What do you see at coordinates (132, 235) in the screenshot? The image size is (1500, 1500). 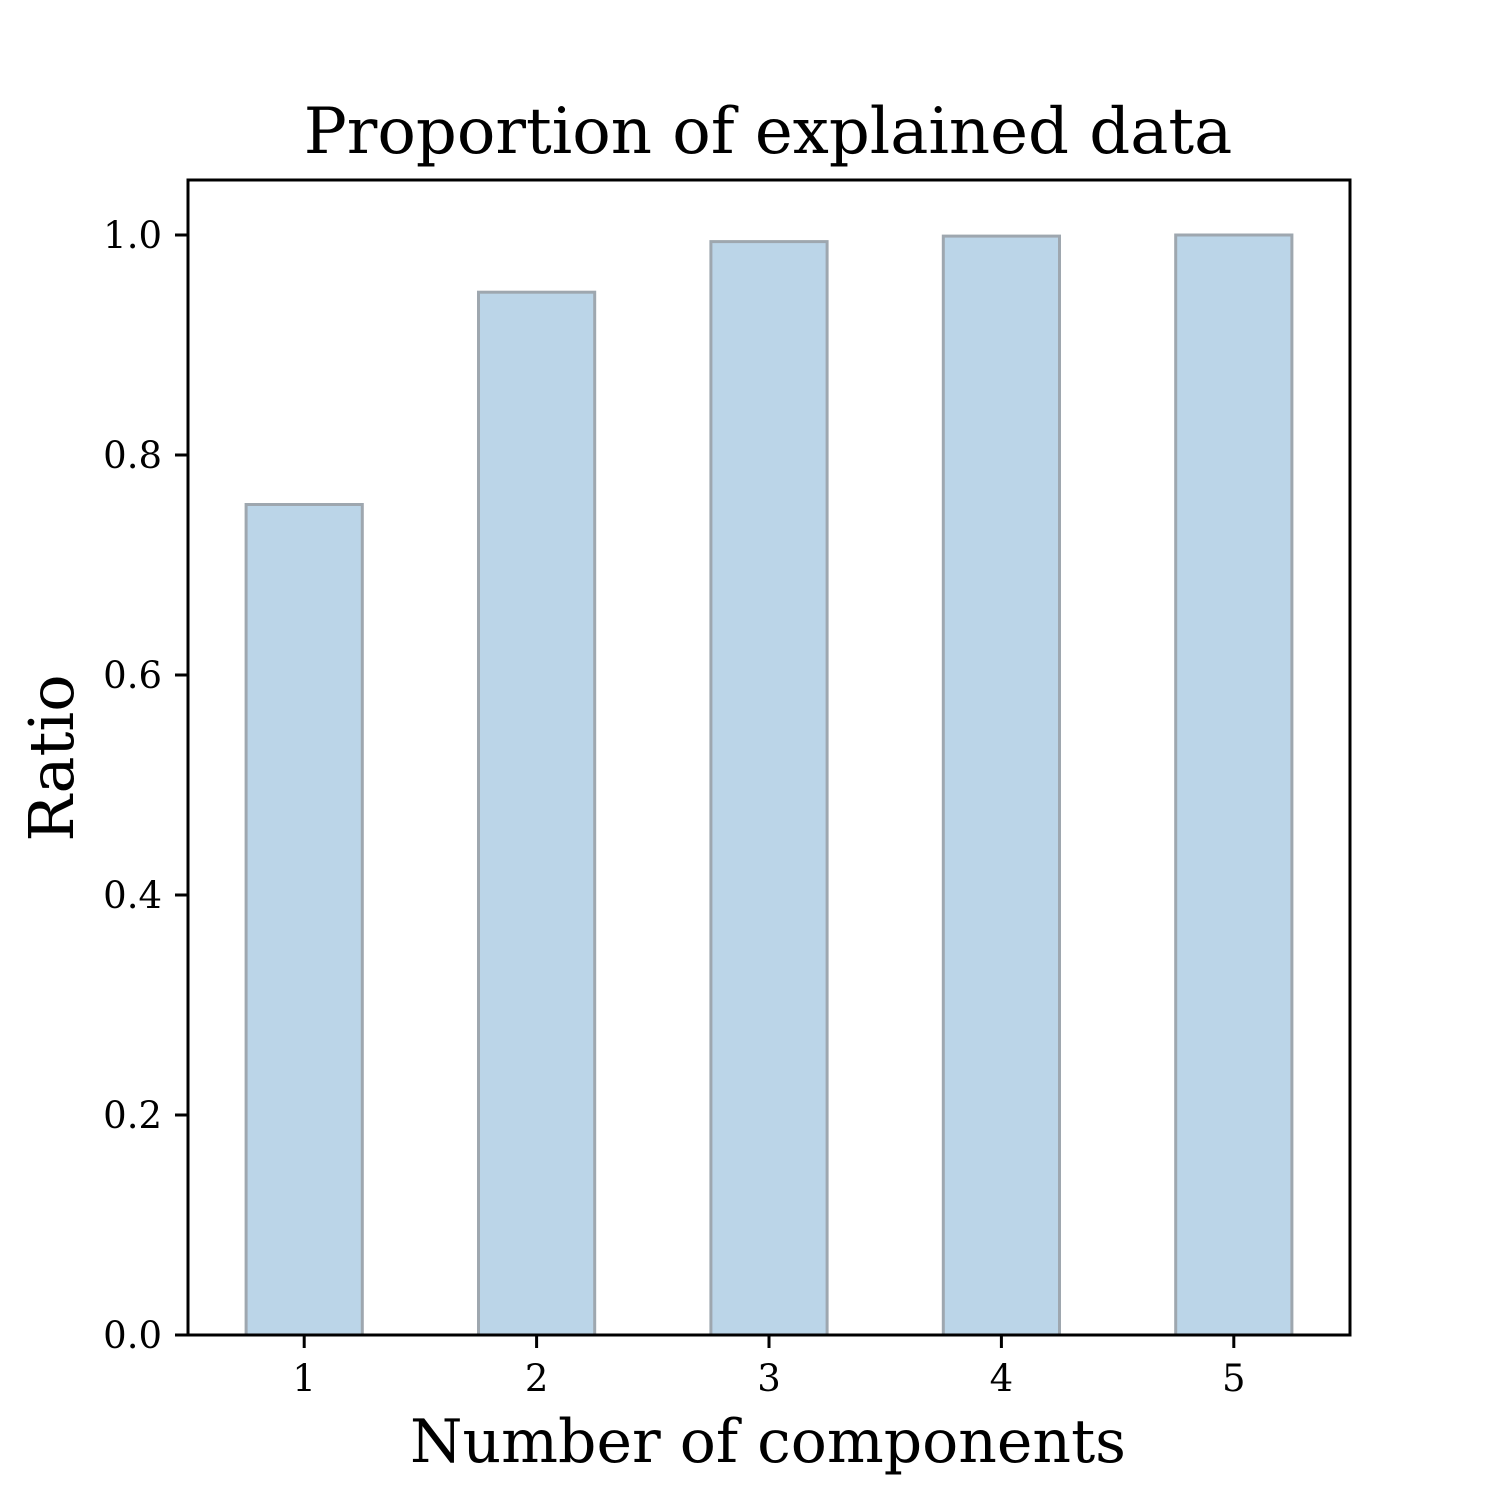 I see `y-tick-label-1.0: 1.0` at bounding box center [132, 235].